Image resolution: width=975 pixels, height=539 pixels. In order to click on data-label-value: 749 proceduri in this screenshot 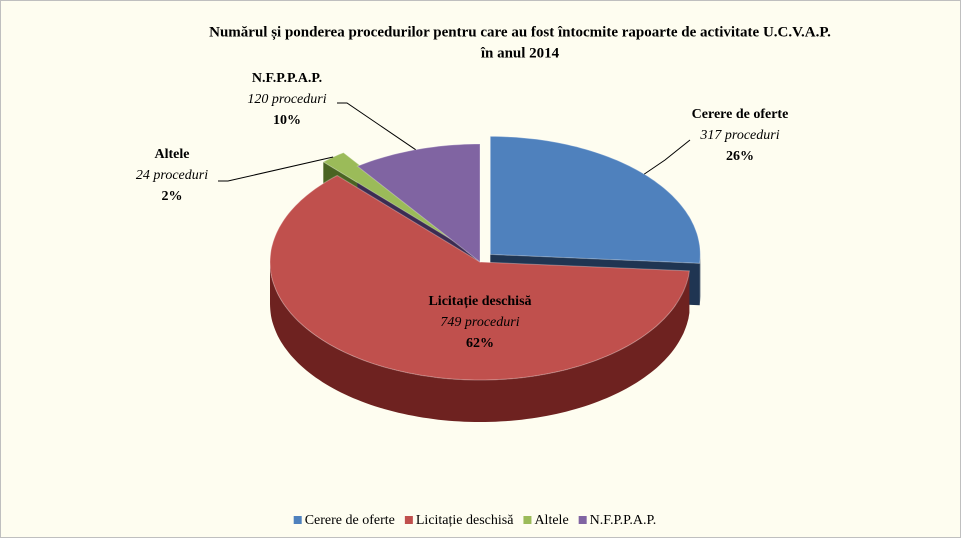, I will do `click(479, 322)`.